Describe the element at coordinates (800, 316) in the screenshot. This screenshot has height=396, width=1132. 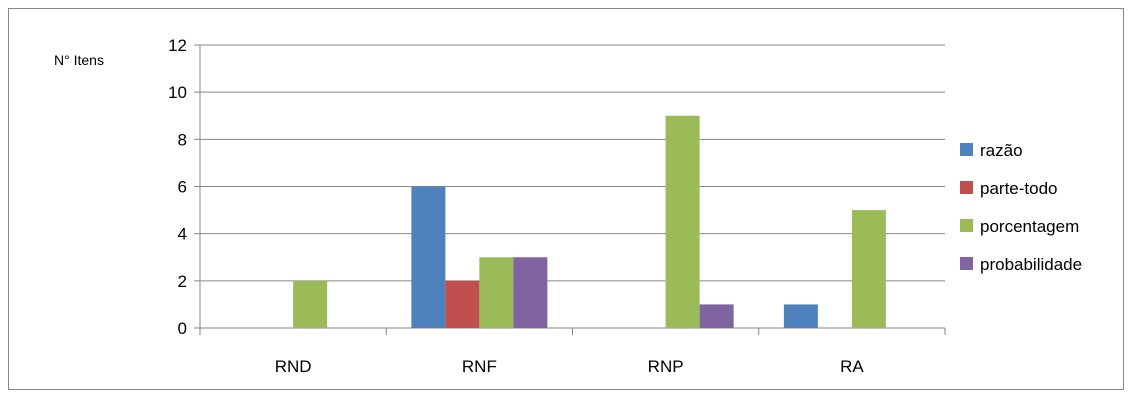
I see `bar-ra-razão` at that location.